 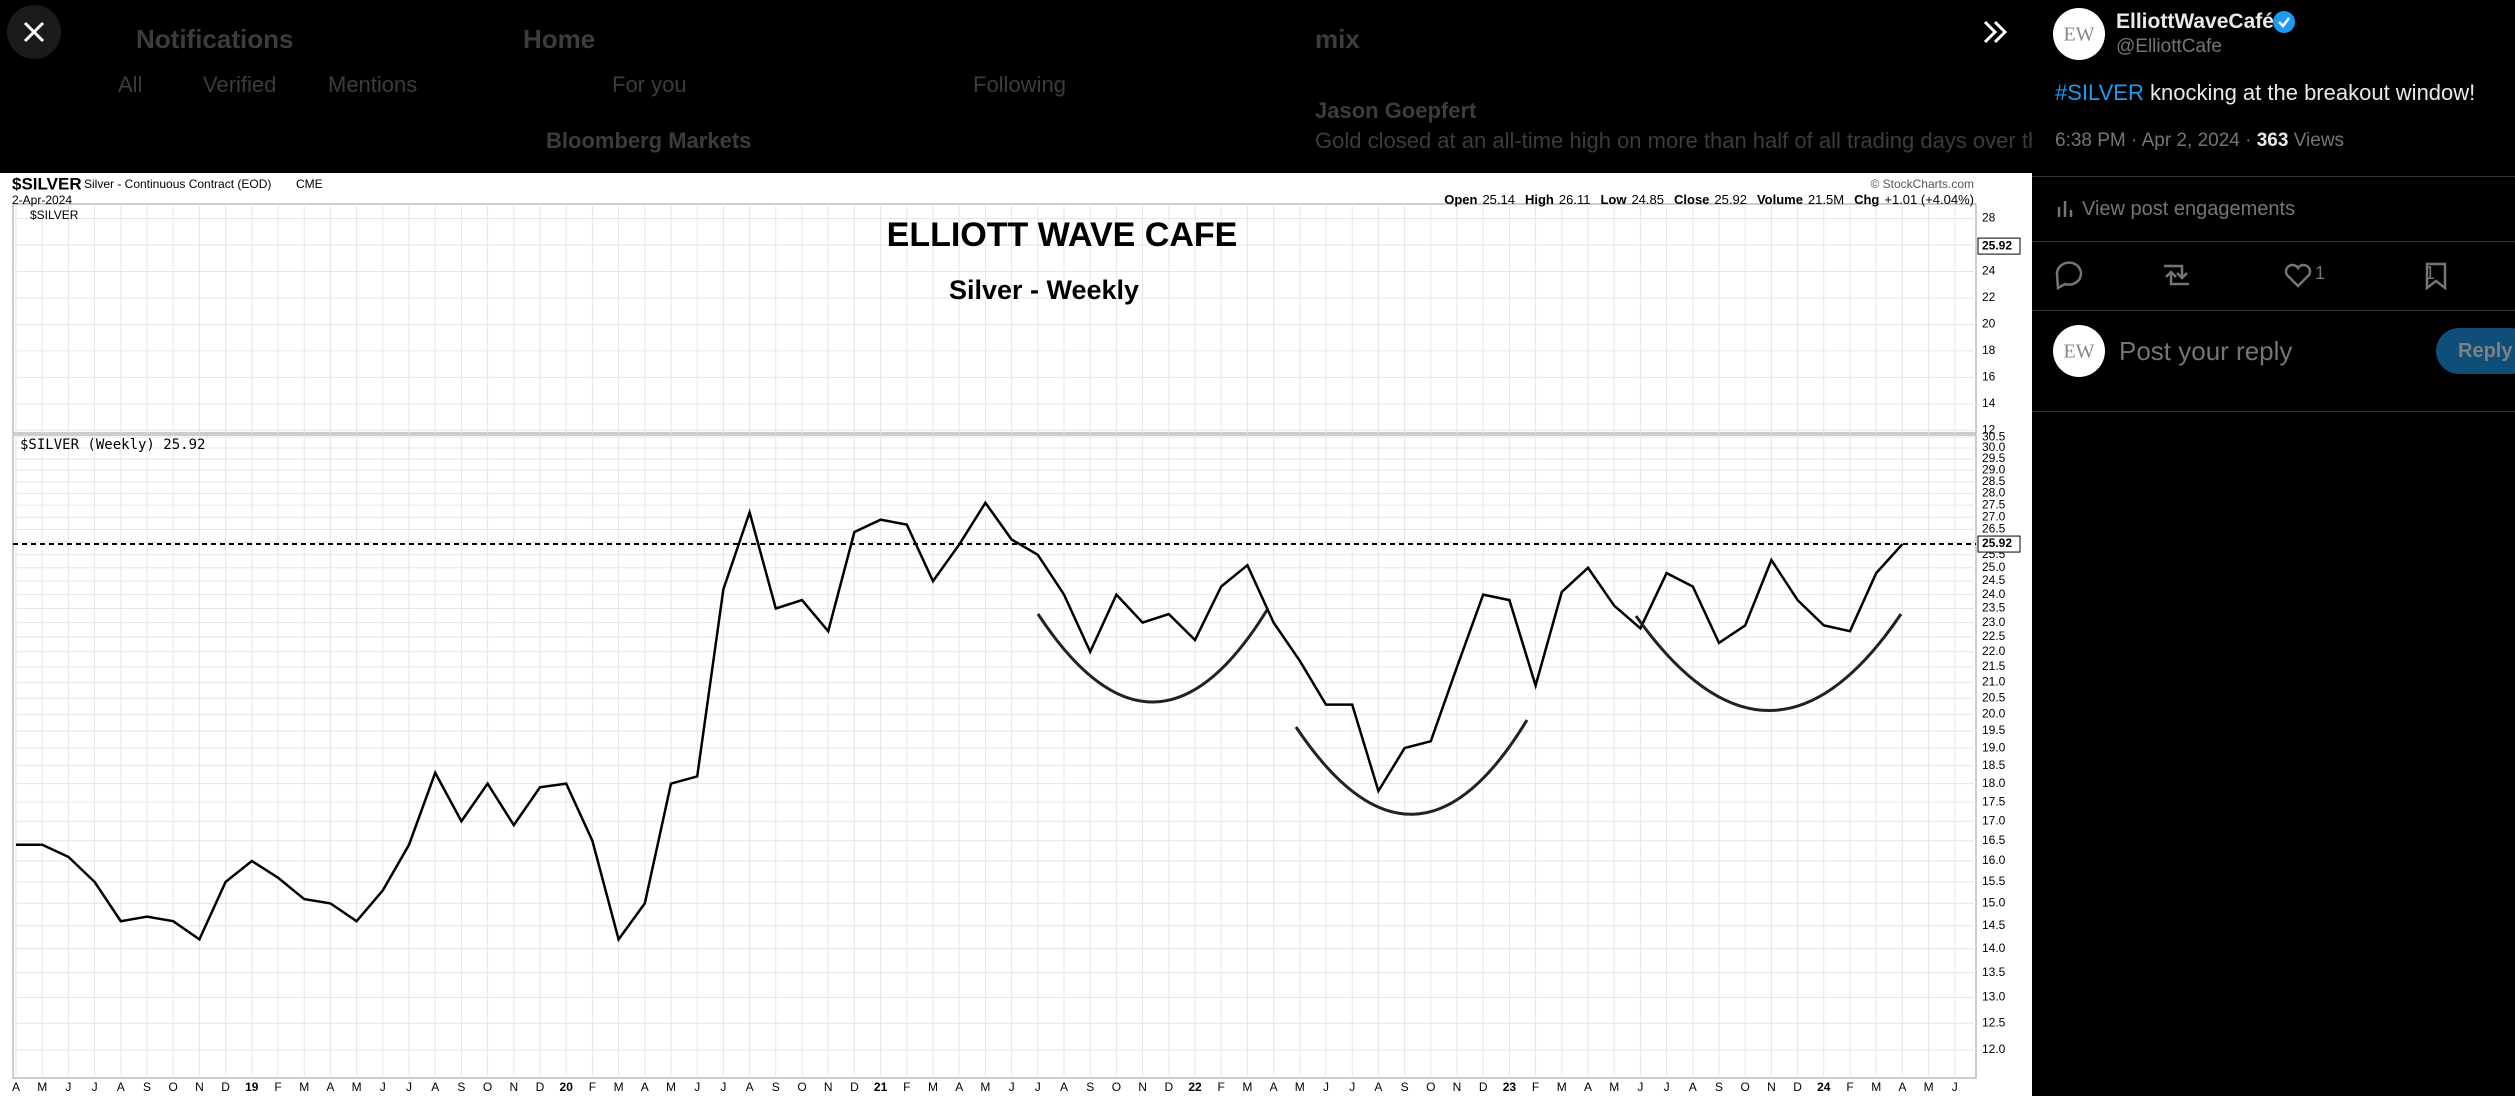 What do you see at coordinates (2079, 351) in the screenshot?
I see `reply-avatar: EW` at bounding box center [2079, 351].